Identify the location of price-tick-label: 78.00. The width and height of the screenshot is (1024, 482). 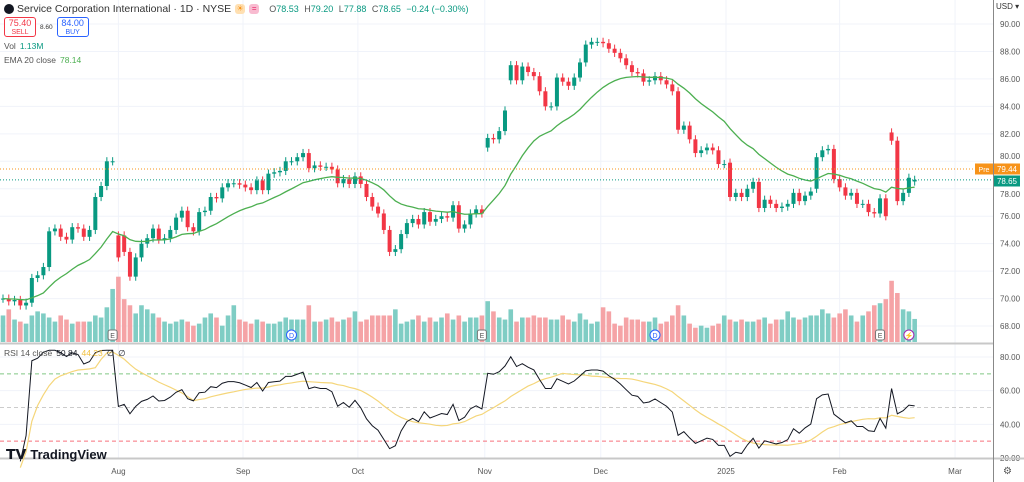
(1010, 194).